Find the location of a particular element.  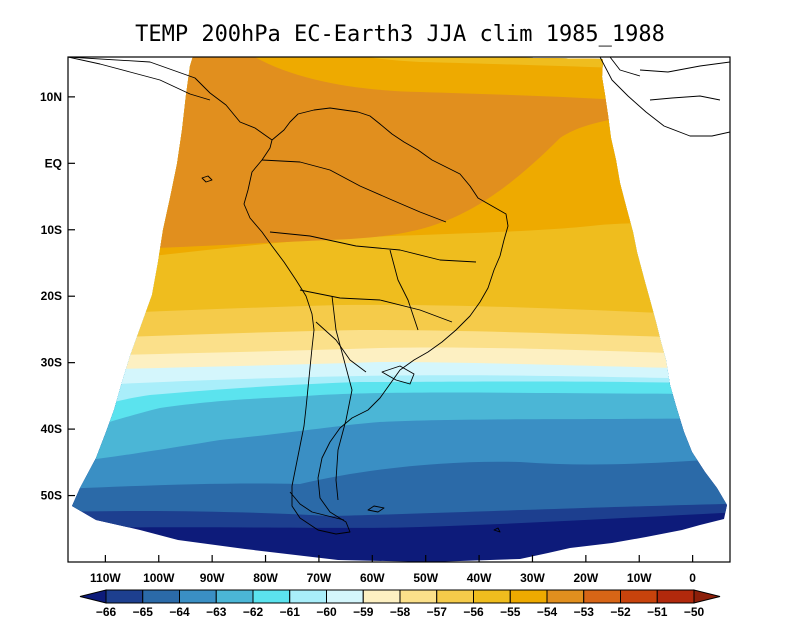

longitude-axis: 110W 100W 90W 80W 70W 60W 50W 40W 30W 20W 10W 0 is located at coordinates (393, 570).